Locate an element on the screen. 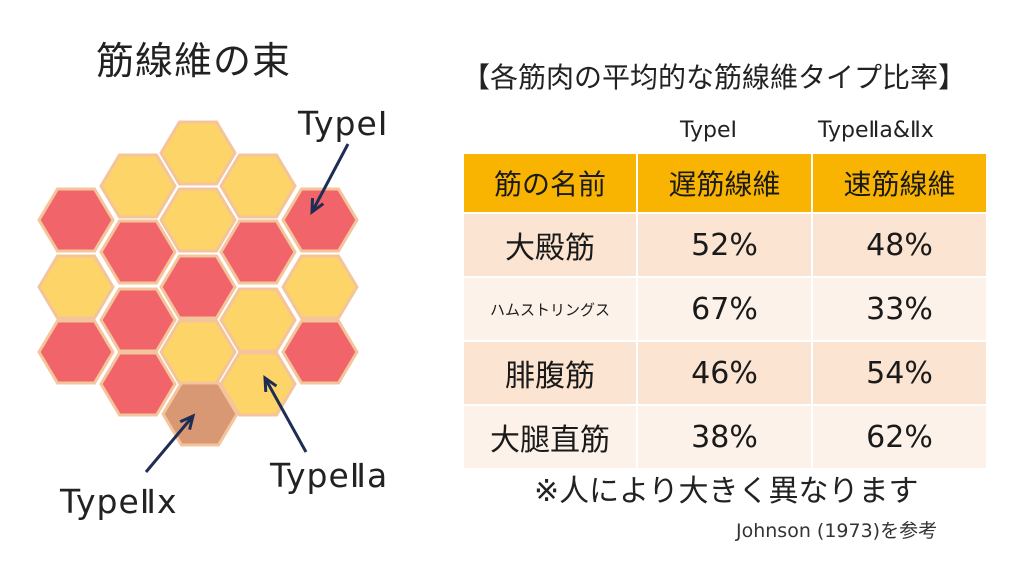 This screenshot has width=1024, height=562. table-row: 大腿直筋 38% 62% is located at coordinates (725, 437).